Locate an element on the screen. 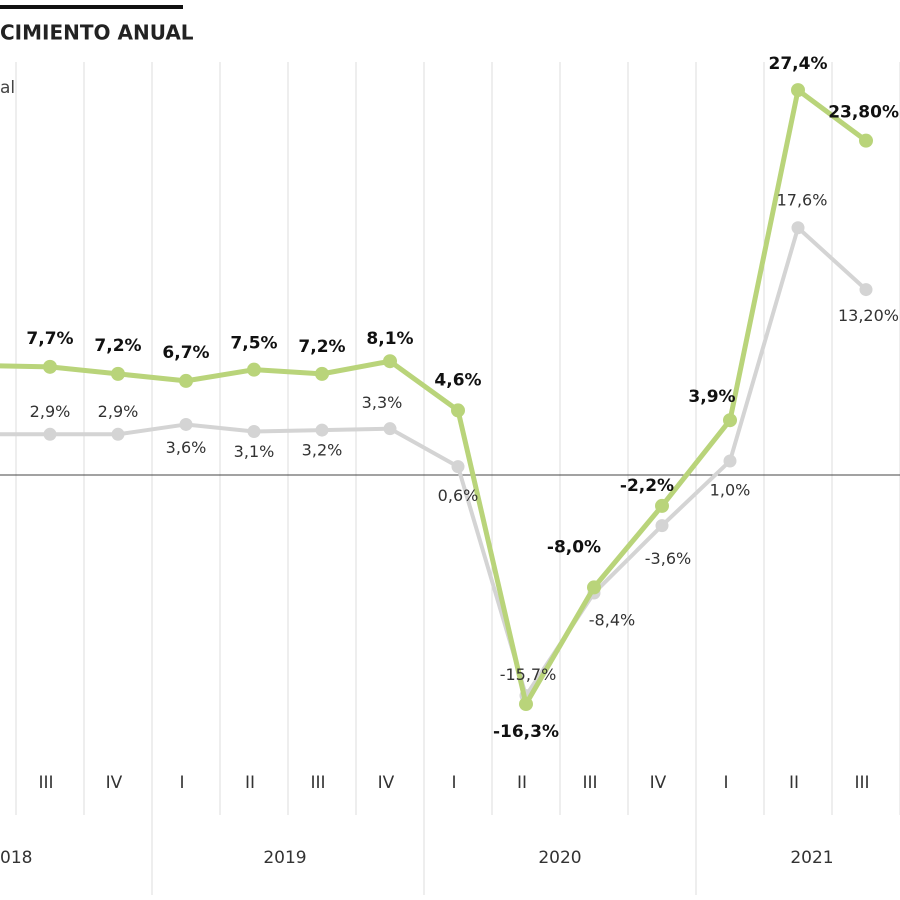 This screenshot has height=900, width=900. value-label: 7,5% is located at coordinates (253, 344).